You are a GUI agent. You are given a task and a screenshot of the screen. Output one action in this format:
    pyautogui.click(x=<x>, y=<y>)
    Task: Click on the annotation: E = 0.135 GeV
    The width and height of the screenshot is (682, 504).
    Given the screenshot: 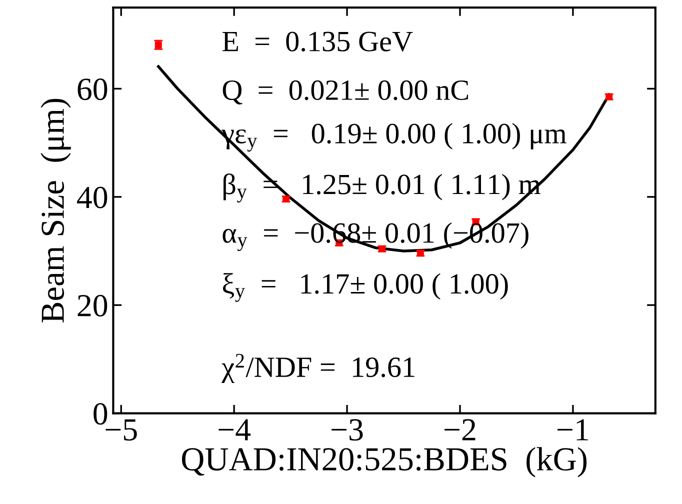 What is the action you would take?
    pyautogui.click(x=317, y=42)
    